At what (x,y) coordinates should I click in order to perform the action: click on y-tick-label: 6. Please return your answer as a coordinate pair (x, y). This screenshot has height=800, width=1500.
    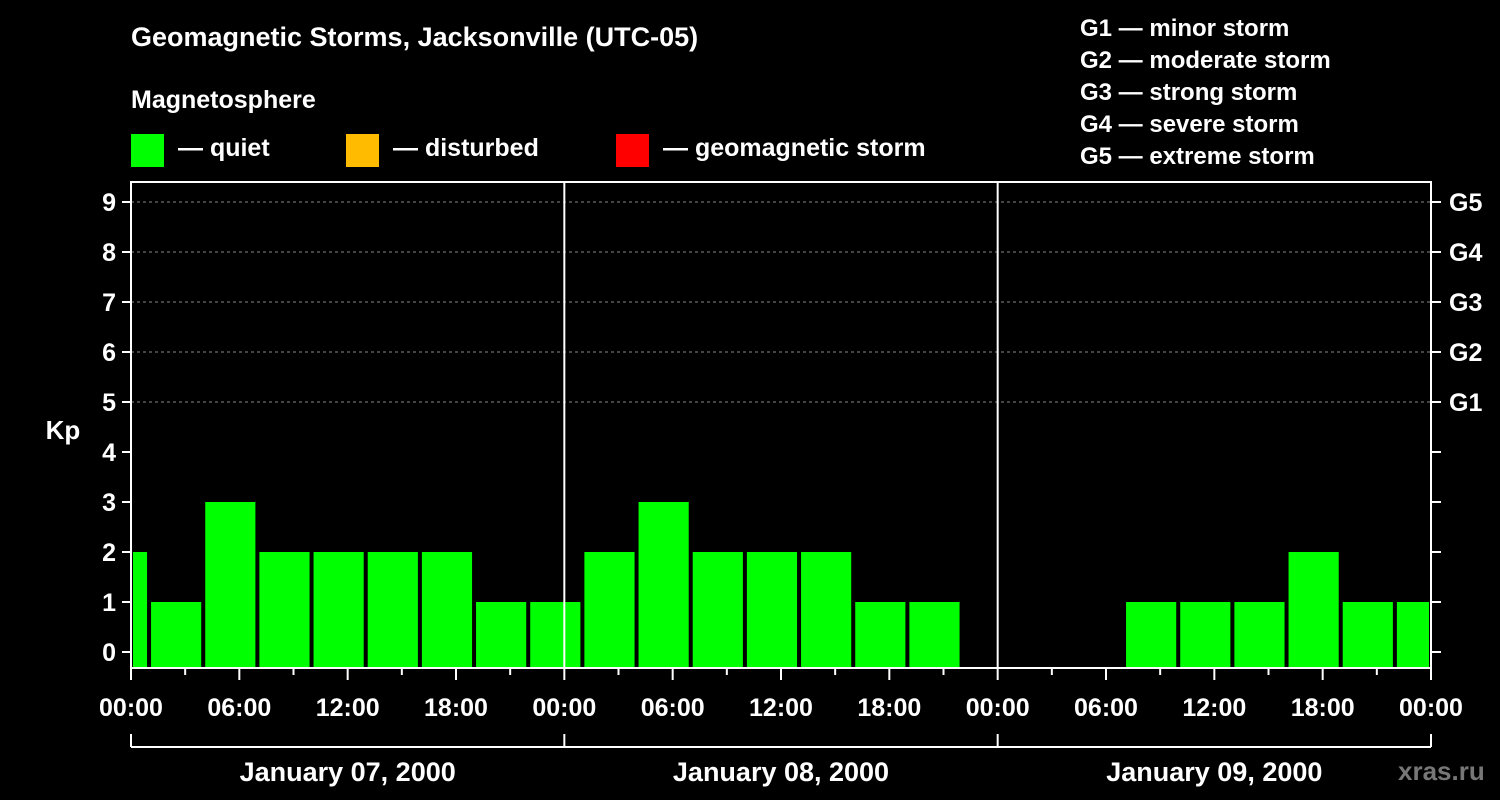
    Looking at the image, I should click on (109, 353).